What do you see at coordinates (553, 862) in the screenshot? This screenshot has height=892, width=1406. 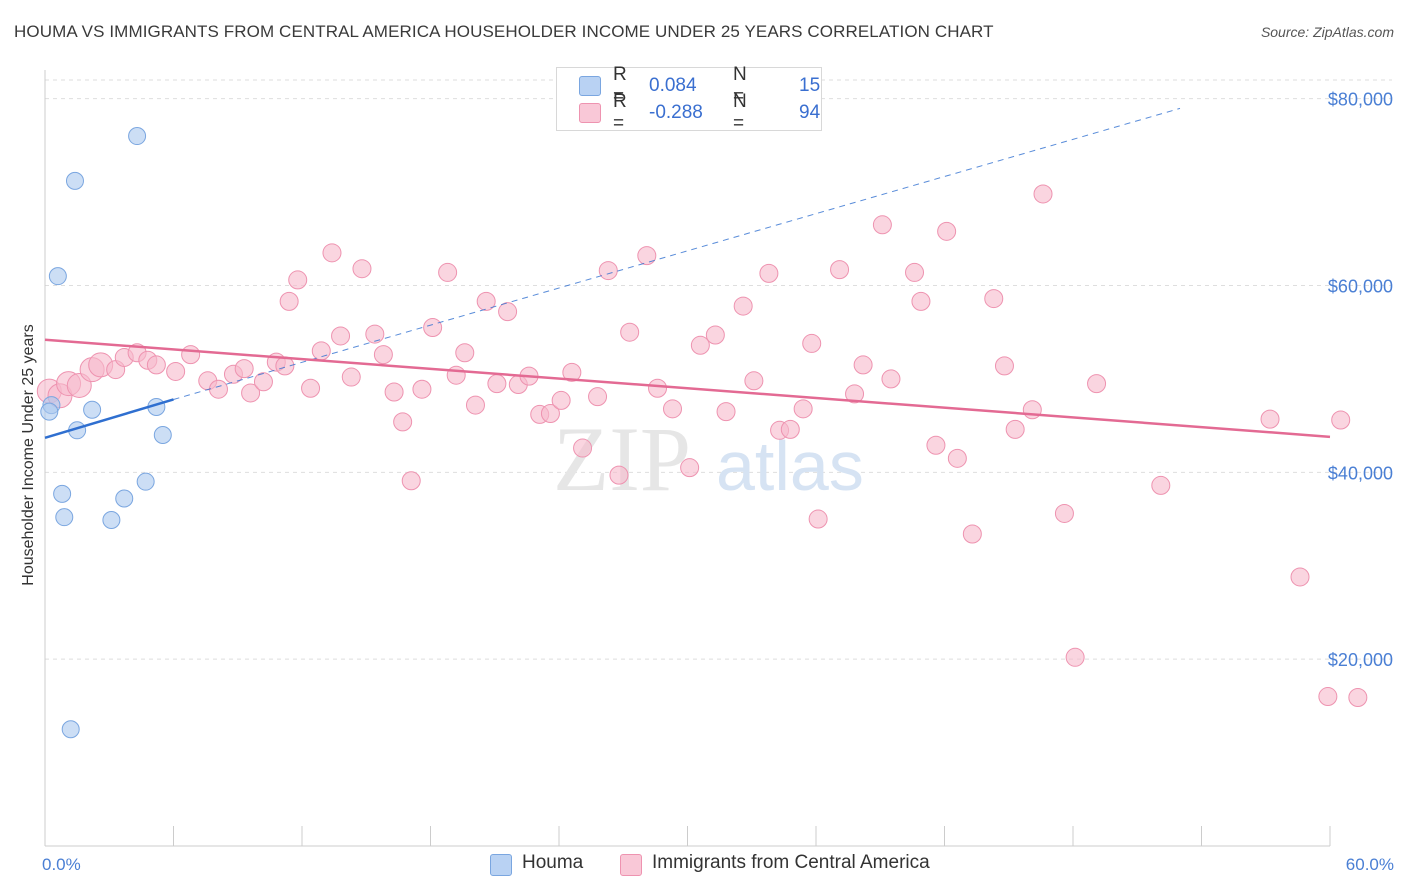 I see `houma-legend-label: Houma` at bounding box center [553, 862].